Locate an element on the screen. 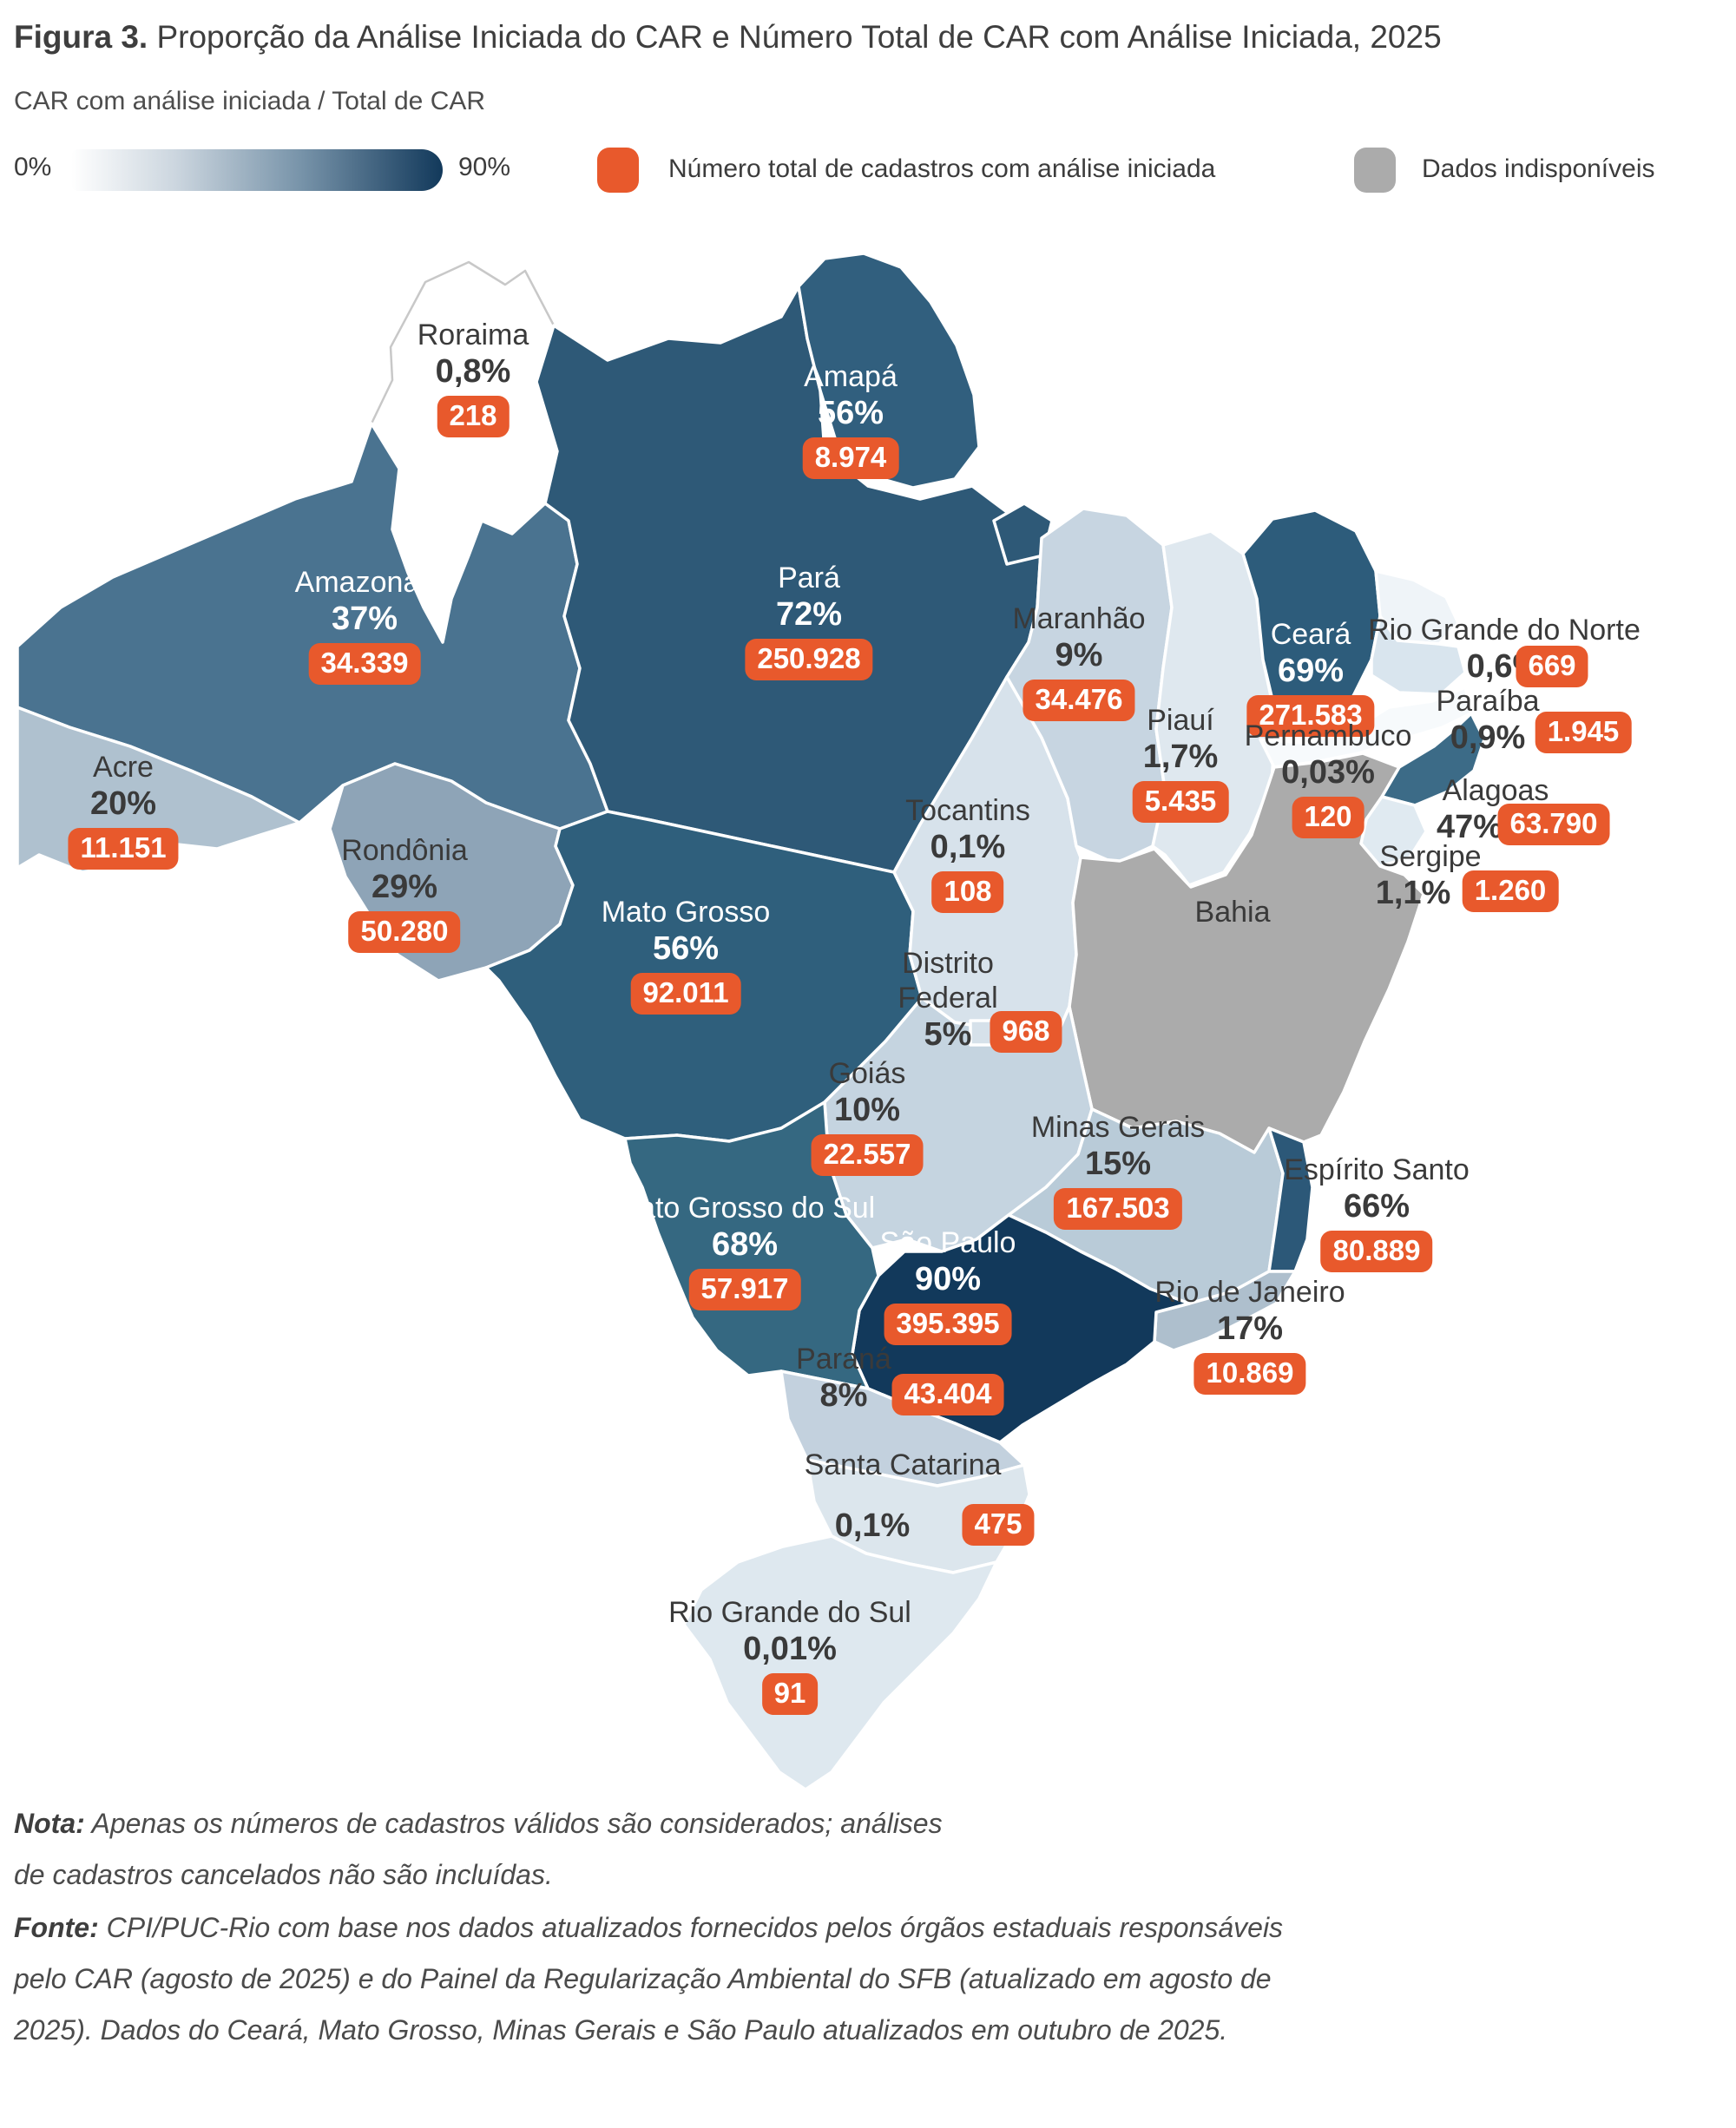  state-label-ceara: Ceará 69% 271.583 is located at coordinates (1310, 677).